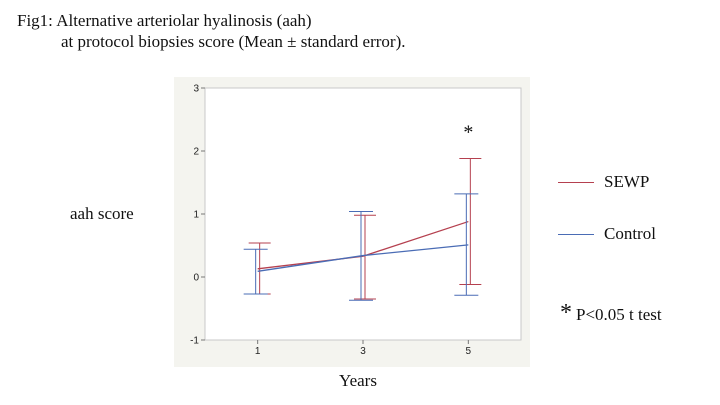 The width and height of the screenshot is (720, 405). I want to click on legend-item-sewp: SEWP, so click(603, 182).